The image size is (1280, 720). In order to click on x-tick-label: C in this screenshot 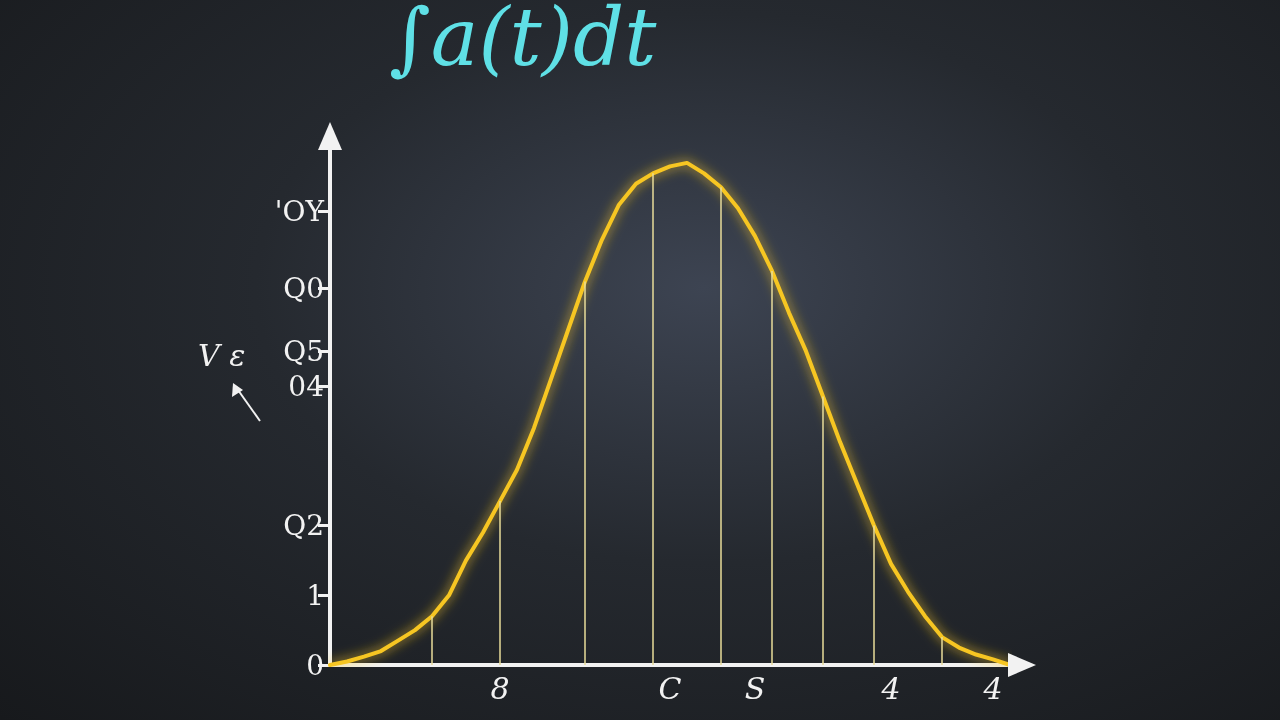, I will do `click(670, 688)`.